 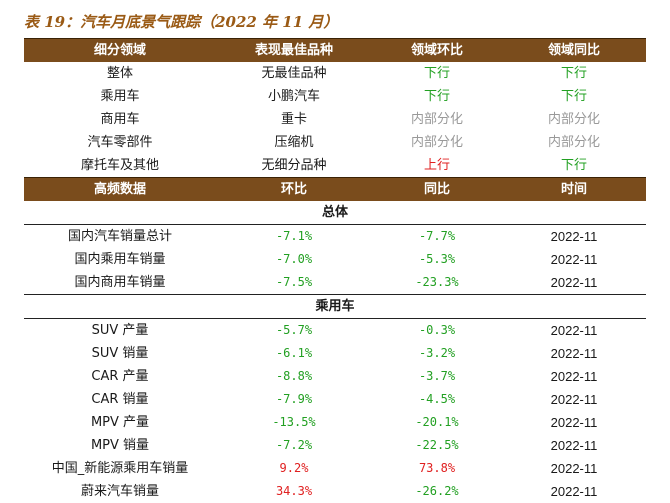 I want to click on best-cell: 无细分品种, so click(x=294, y=165).